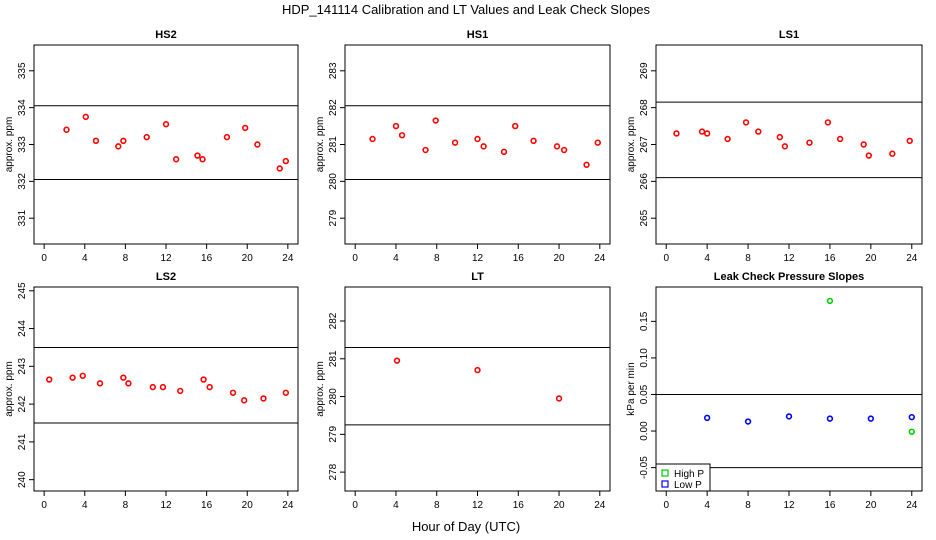 The width and height of the screenshot is (936, 540). What do you see at coordinates (466, 526) in the screenshot?
I see `shared-x-axis-label: Hour of Day (UTC)` at bounding box center [466, 526].